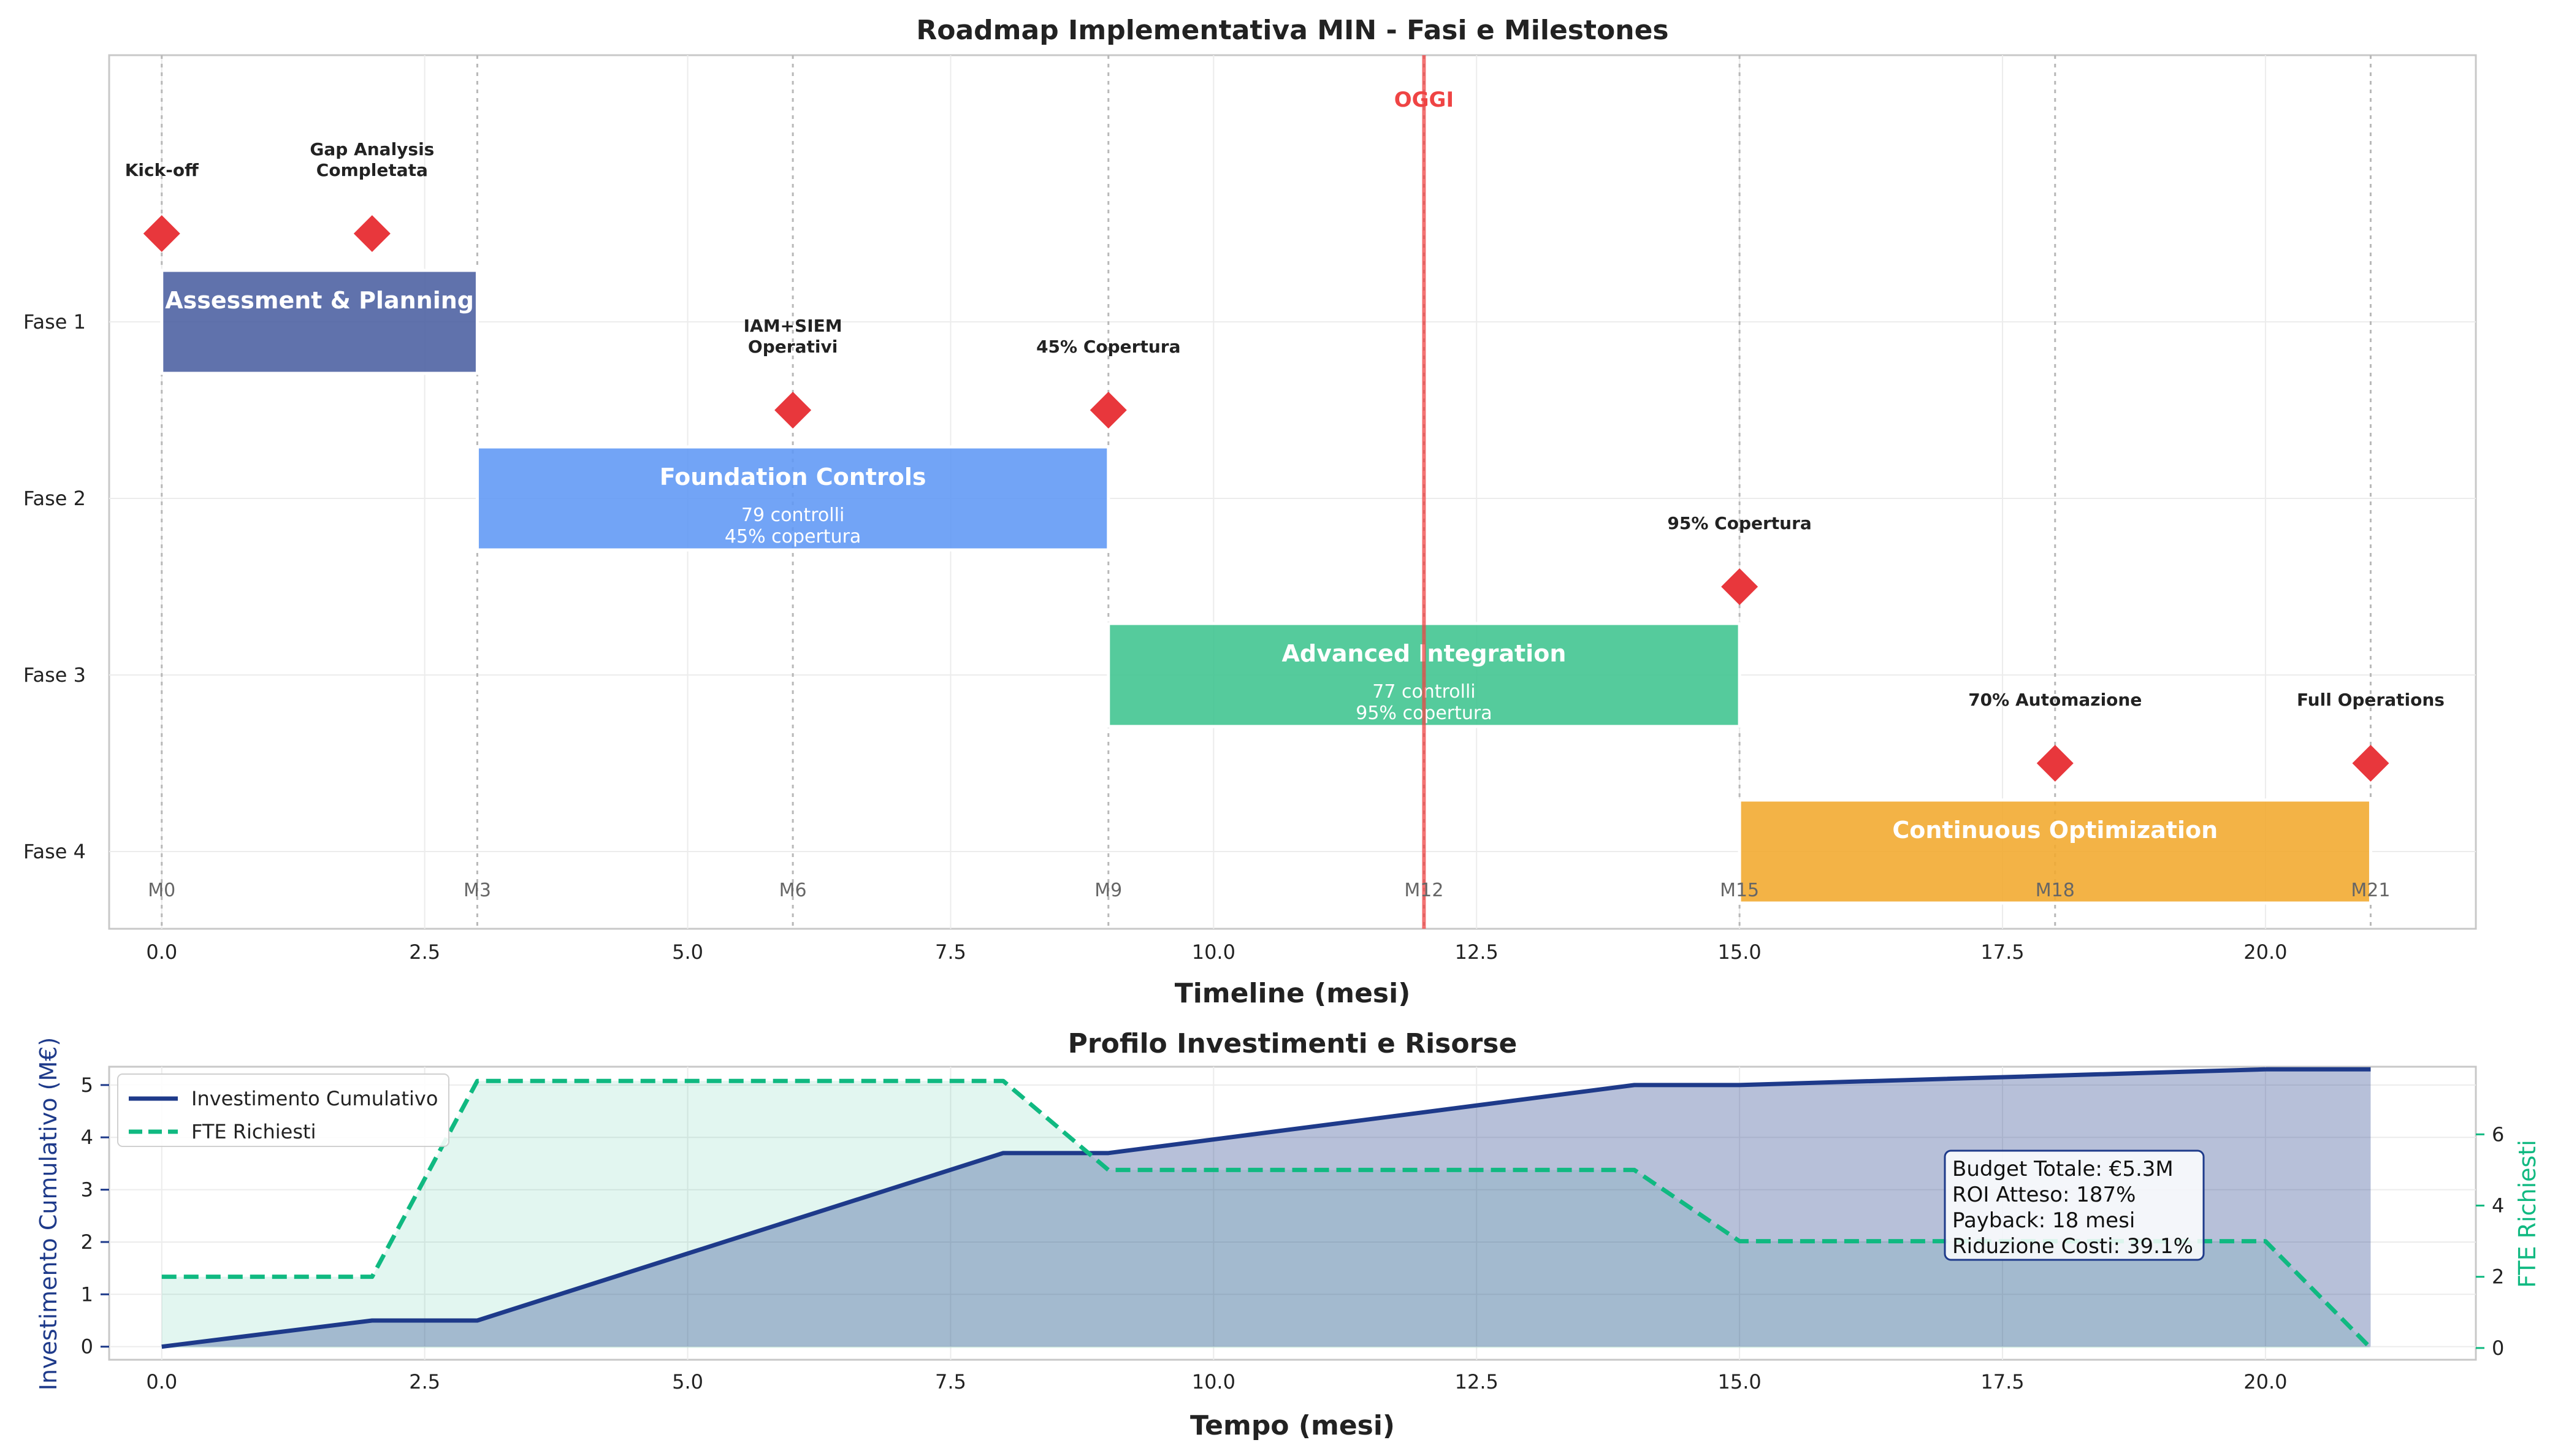 The image size is (2558, 1456). Describe the element at coordinates (1269, 890) in the screenshot. I see `roadmap-month-labels: M0 M3 M6 M9 M12 M15 M18 M21` at that location.